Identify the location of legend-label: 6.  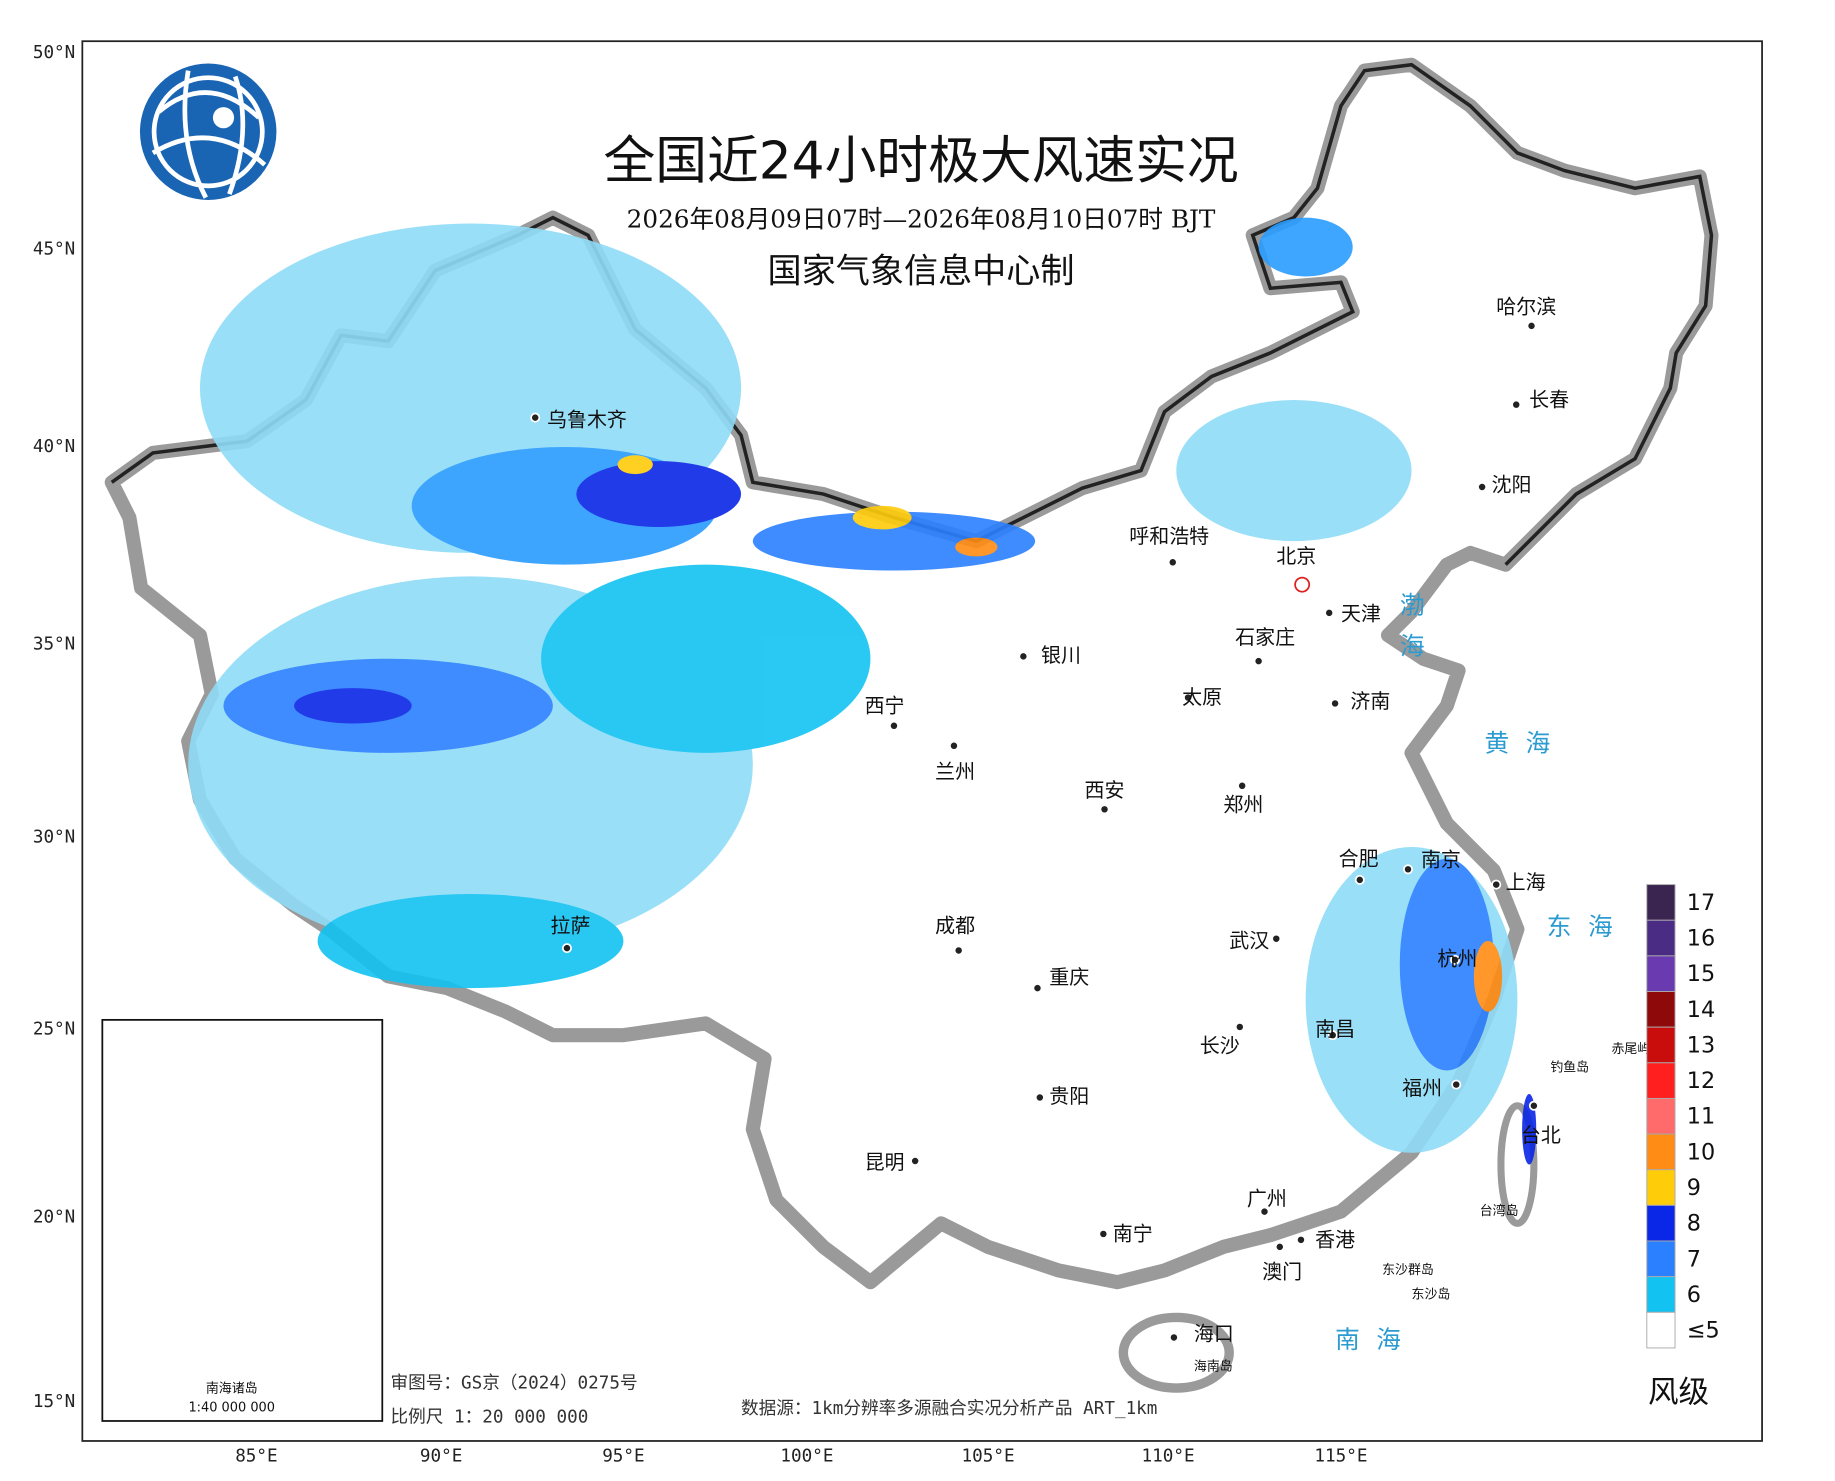
(1694, 1295).